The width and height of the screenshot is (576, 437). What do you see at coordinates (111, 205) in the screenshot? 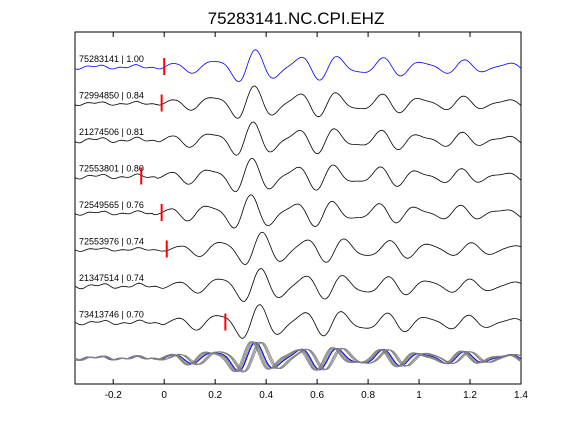
I see `trace-label-4: 72549565 | 0.76` at bounding box center [111, 205].